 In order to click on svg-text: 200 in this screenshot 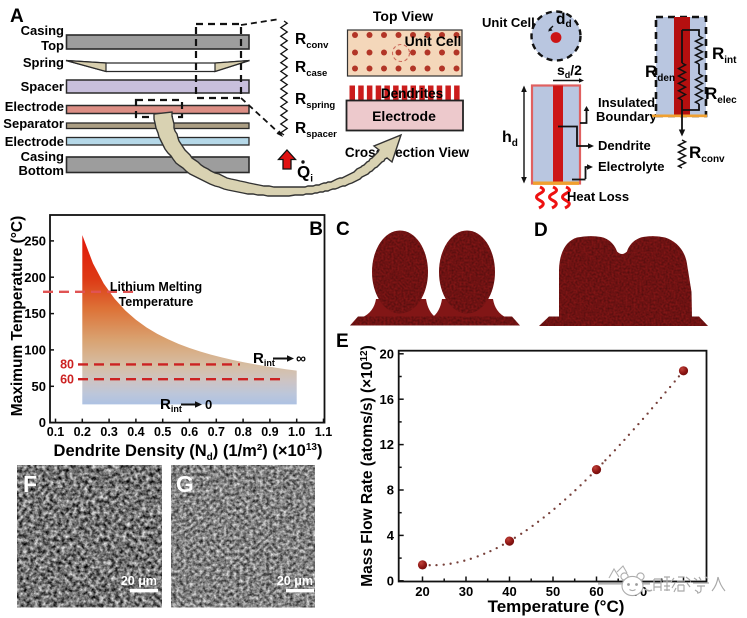, I will do `click(35, 277)`.